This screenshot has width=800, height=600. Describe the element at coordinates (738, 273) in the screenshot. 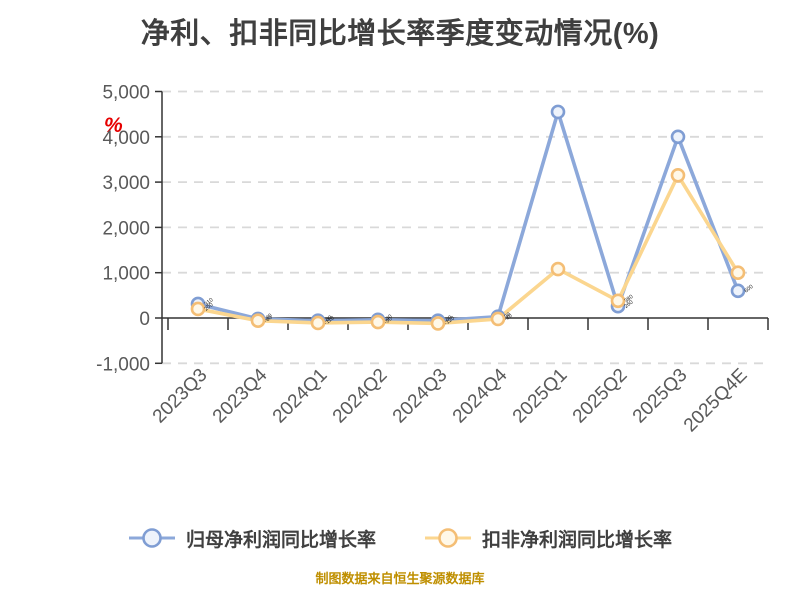

I see `data-point-non-gaap-2025Q4E` at that location.